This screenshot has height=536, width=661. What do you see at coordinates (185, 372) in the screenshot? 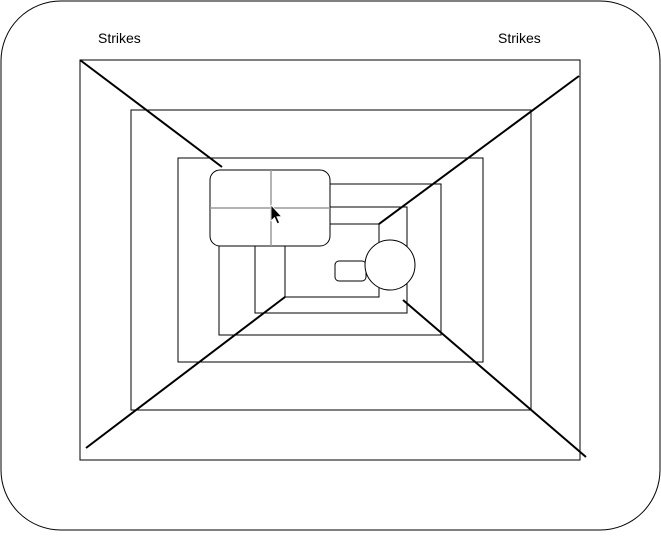
I see `diagonal-line-bottom-left` at bounding box center [185, 372].